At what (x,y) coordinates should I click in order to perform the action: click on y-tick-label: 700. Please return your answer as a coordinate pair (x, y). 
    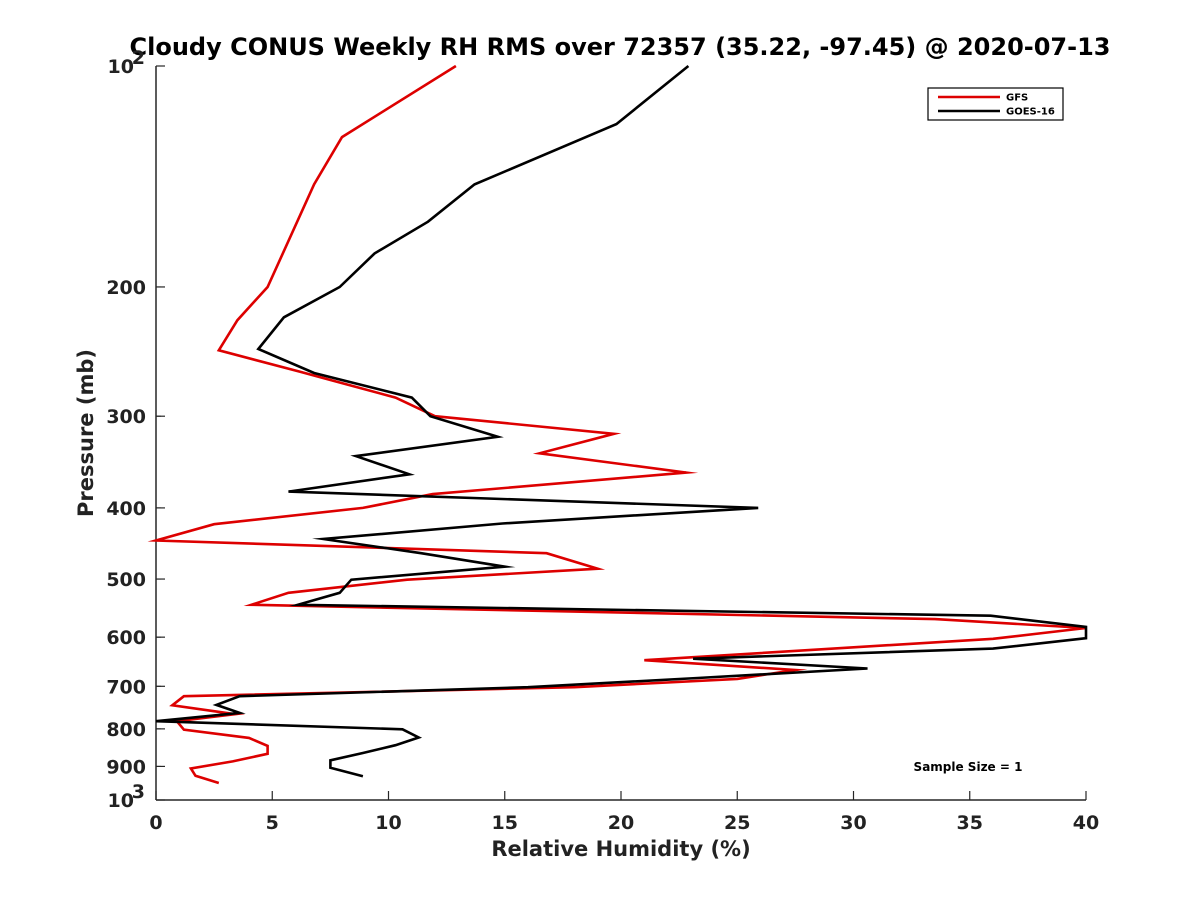
    Looking at the image, I should click on (126, 687).